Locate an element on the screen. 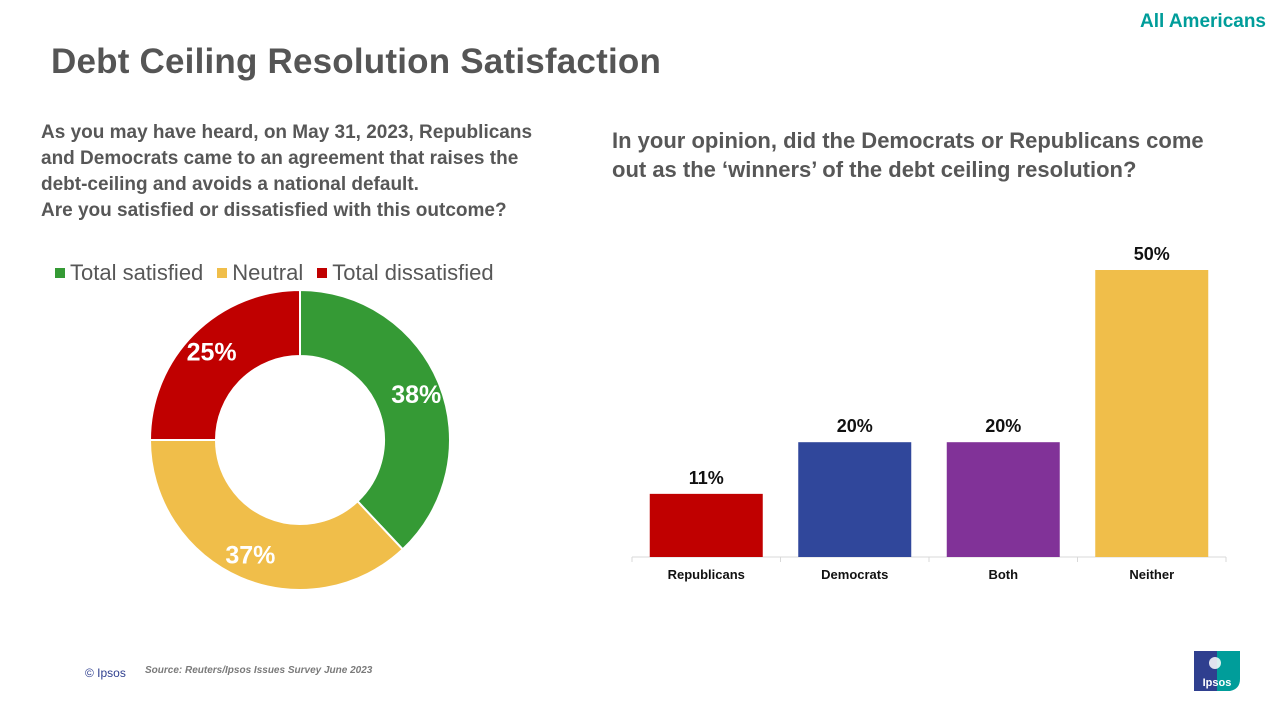  audience-label: All Americans is located at coordinates (1202, 21).